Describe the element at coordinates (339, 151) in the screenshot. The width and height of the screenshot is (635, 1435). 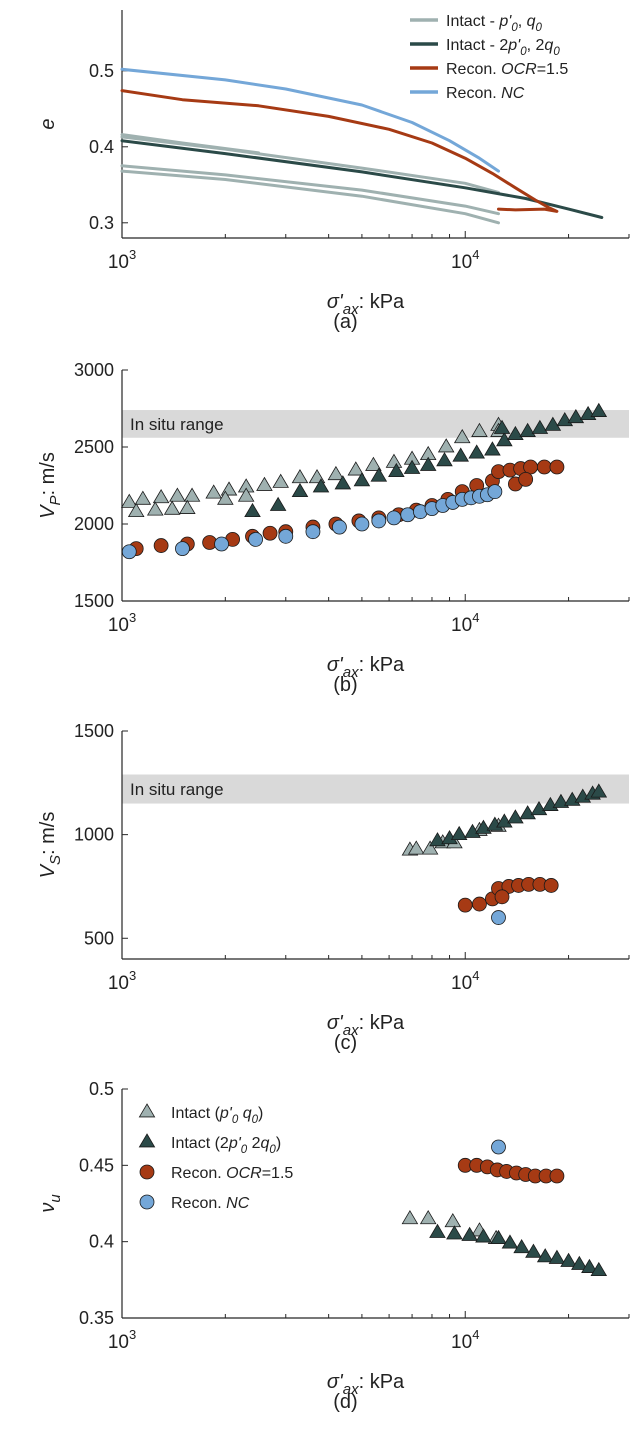
I see `series-line-recon_ocr` at that location.